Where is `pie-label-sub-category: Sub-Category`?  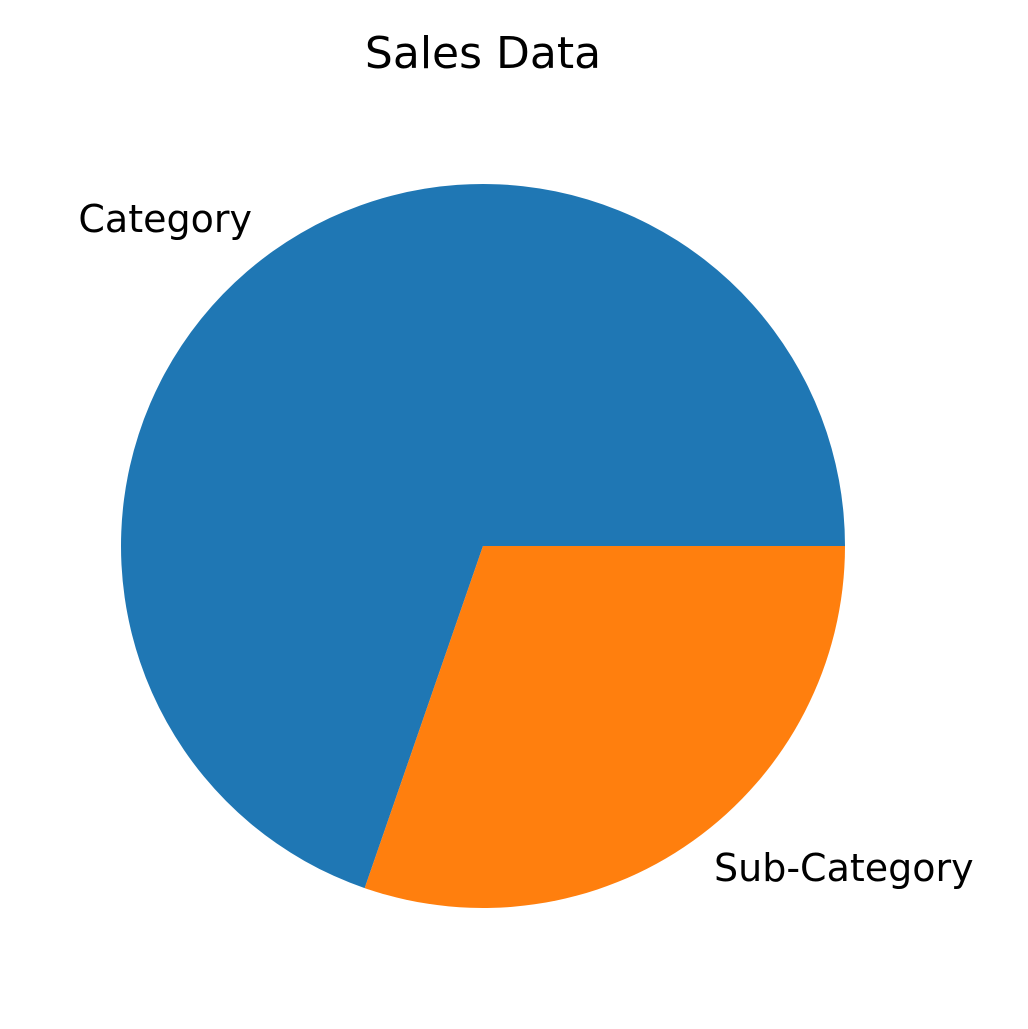 pie-label-sub-category: Sub-Category is located at coordinates (844, 868).